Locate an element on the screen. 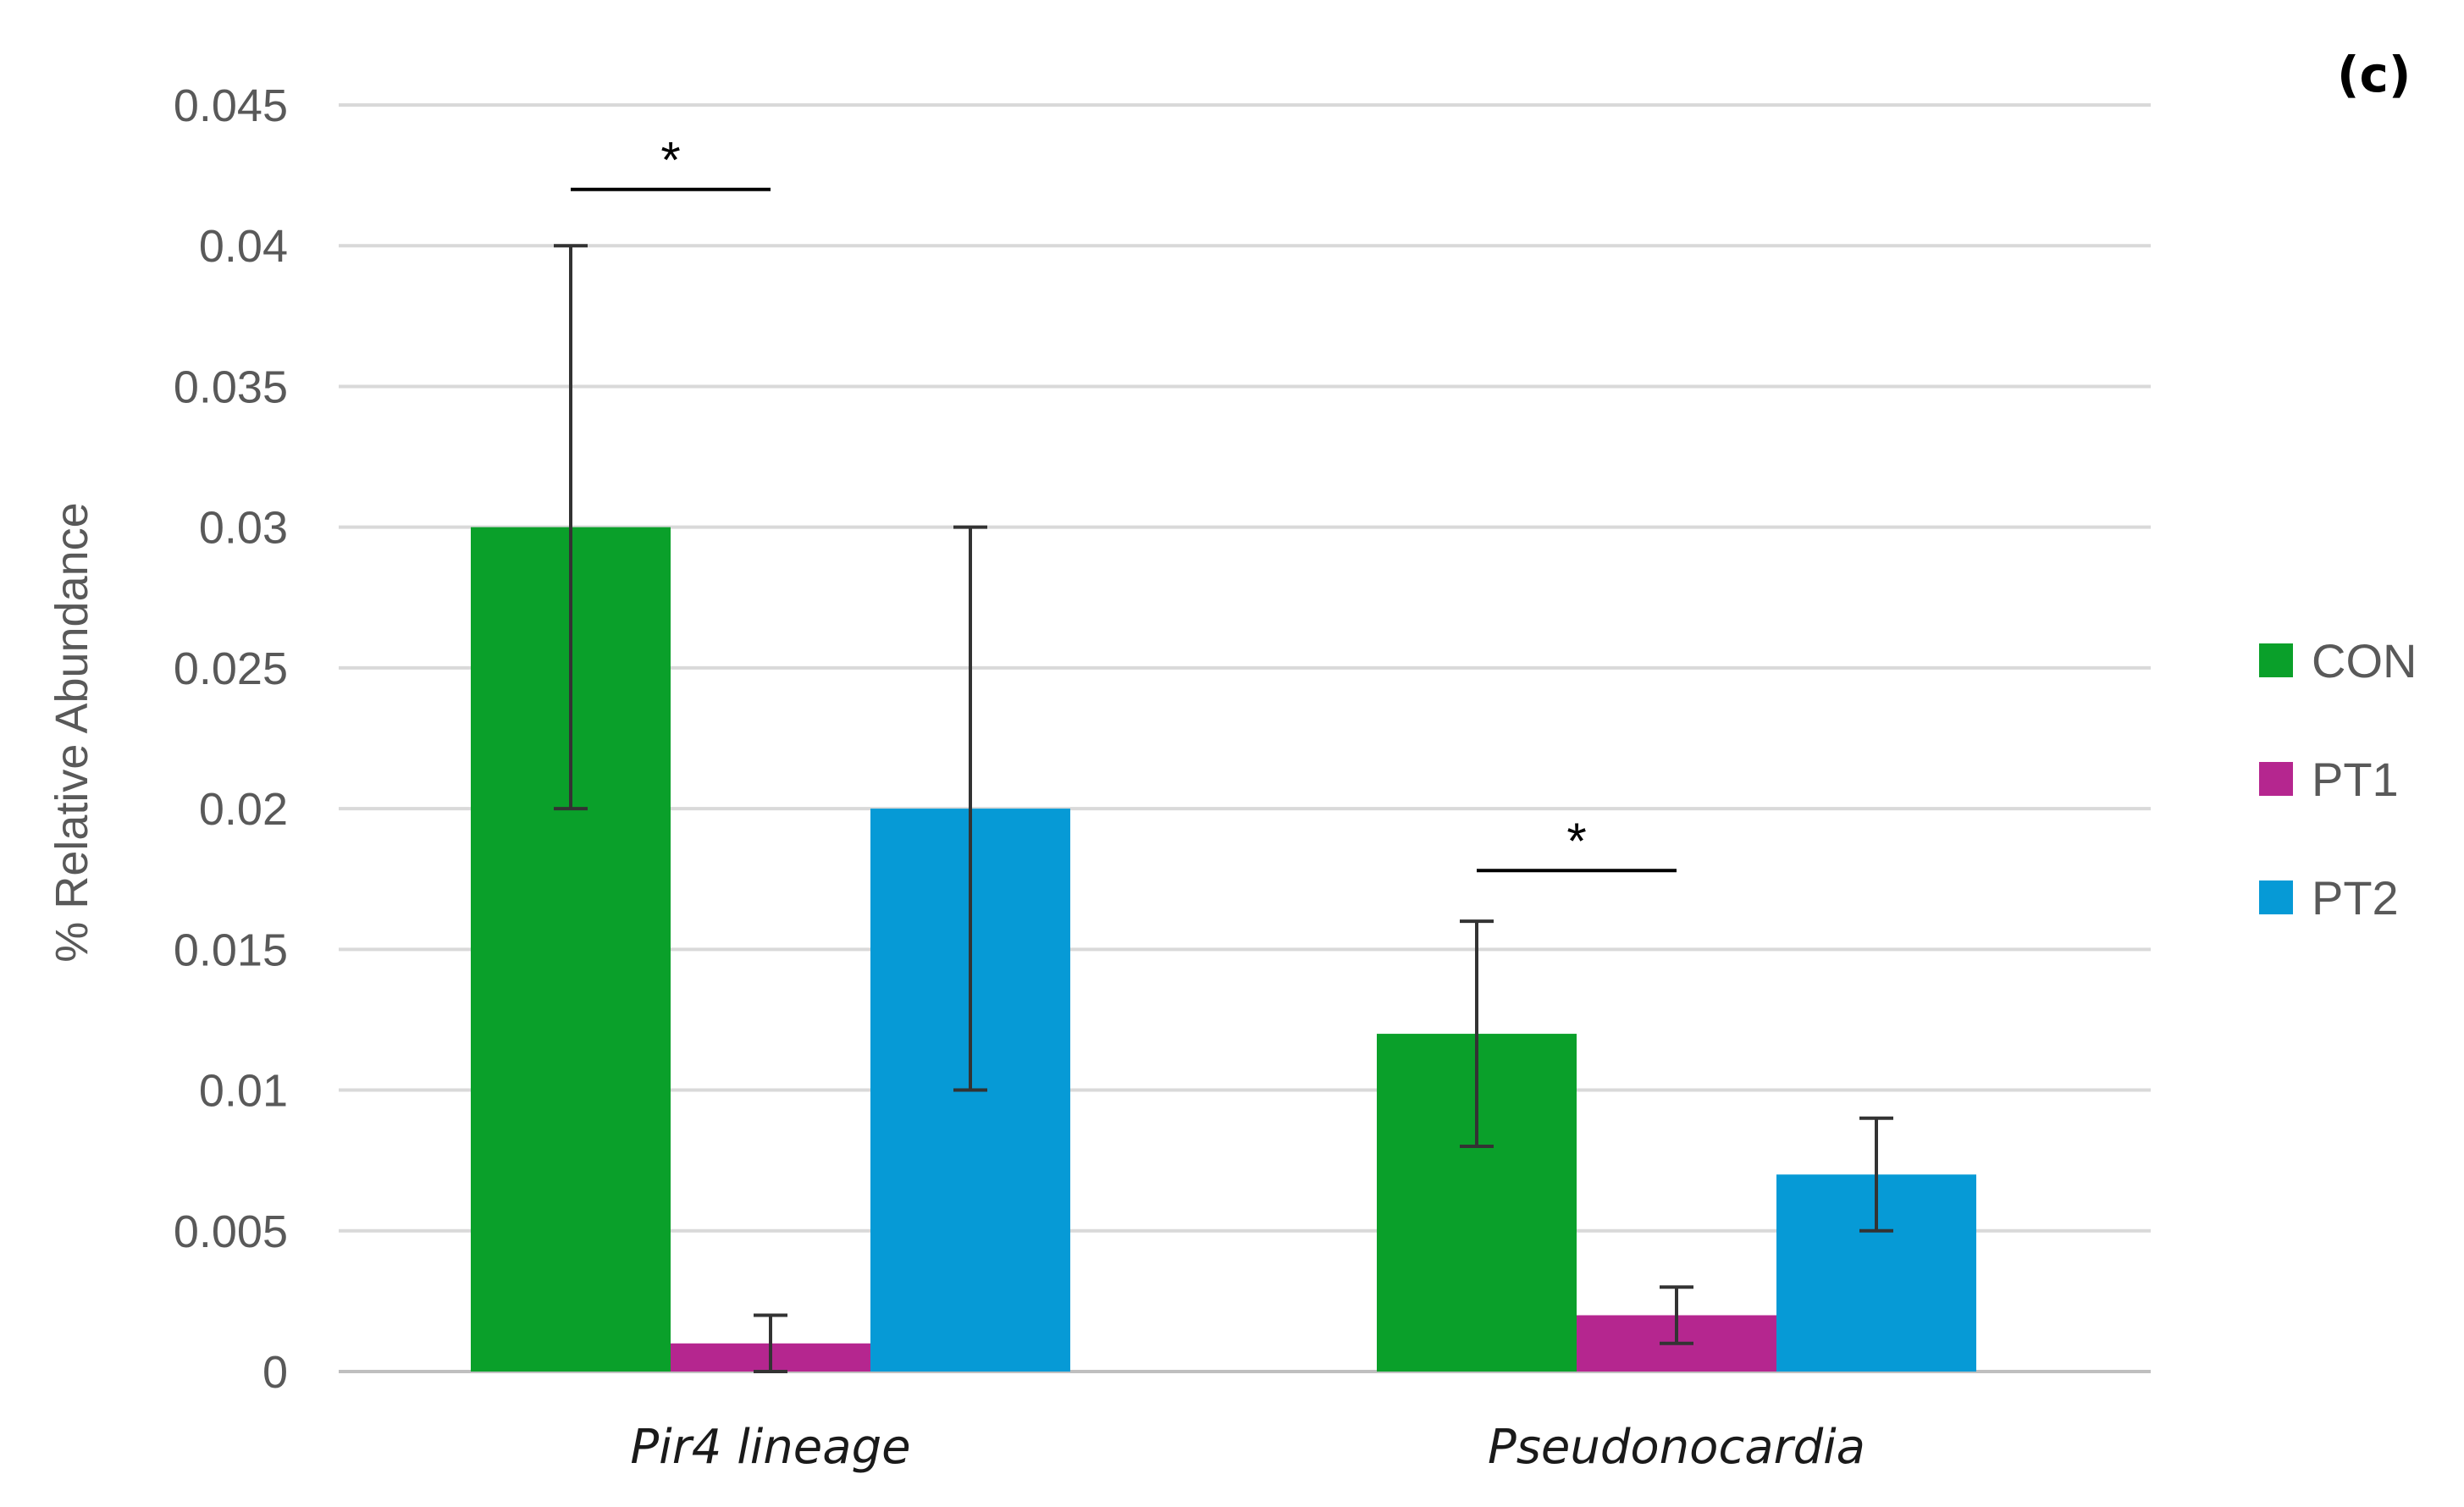  panel-label: (c) is located at coordinates (2374, 74).